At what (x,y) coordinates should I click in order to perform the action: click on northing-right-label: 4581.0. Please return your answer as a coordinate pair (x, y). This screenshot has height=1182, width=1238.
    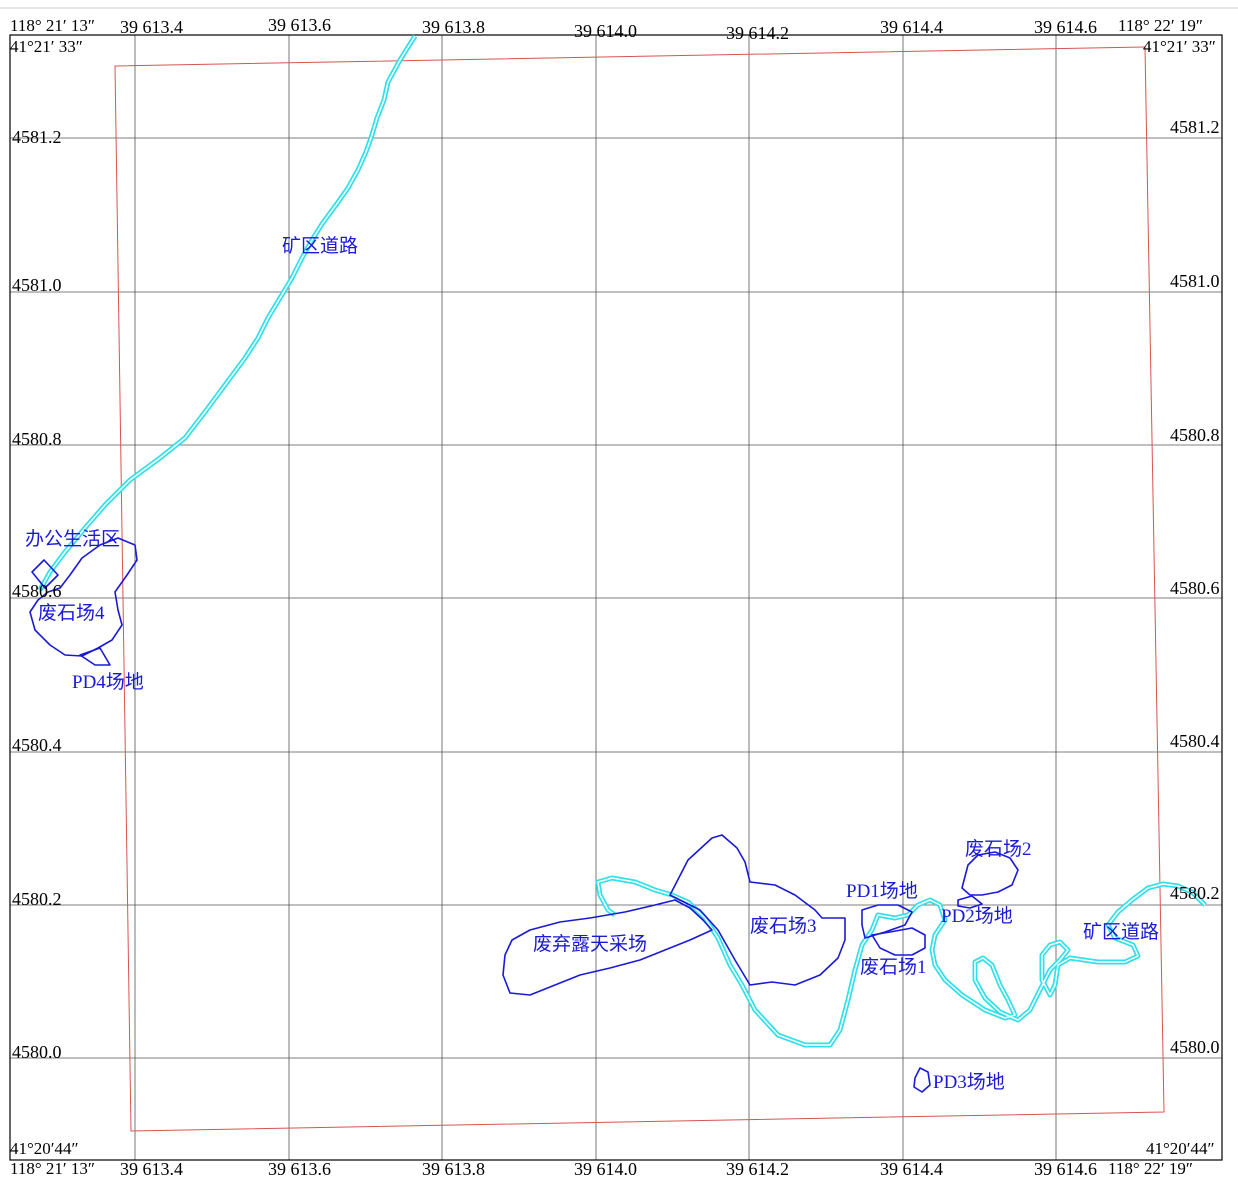
    Looking at the image, I should click on (1195, 281).